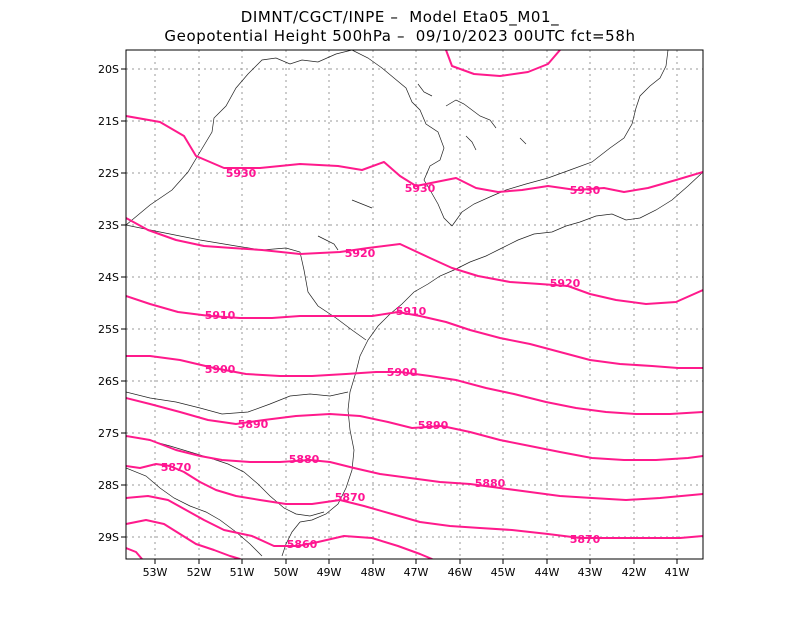  What do you see at coordinates (286, 572) in the screenshot?
I see `lon-label: 50W` at bounding box center [286, 572].